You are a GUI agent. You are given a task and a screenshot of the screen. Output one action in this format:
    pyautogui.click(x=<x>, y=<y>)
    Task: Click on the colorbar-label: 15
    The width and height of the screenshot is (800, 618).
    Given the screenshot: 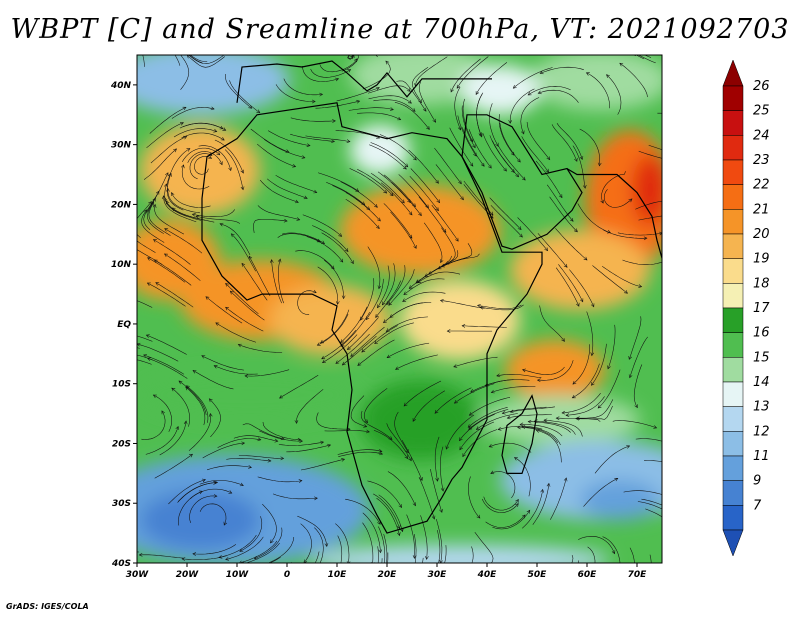 What is the action you would take?
    pyautogui.click(x=761, y=357)
    